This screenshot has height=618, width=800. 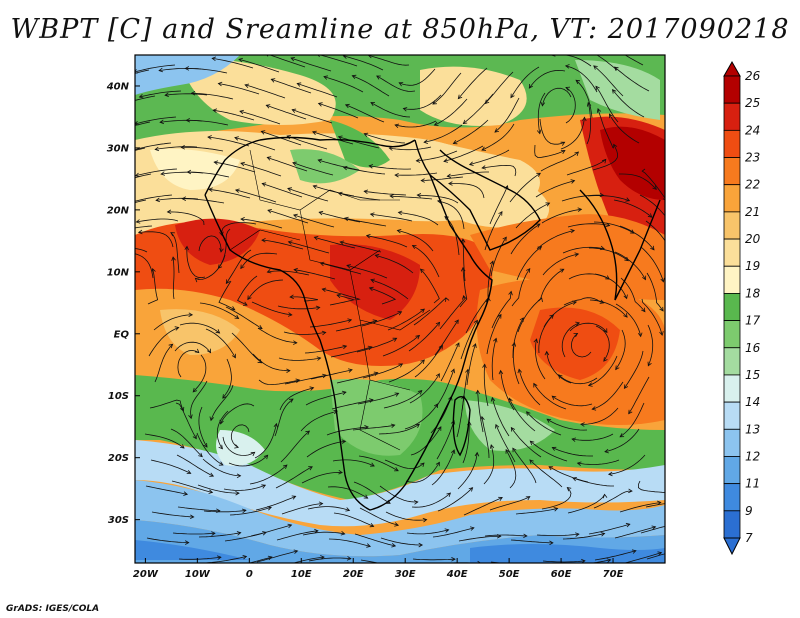 I want to click on colorbar-swatch, so click(x=732, y=307).